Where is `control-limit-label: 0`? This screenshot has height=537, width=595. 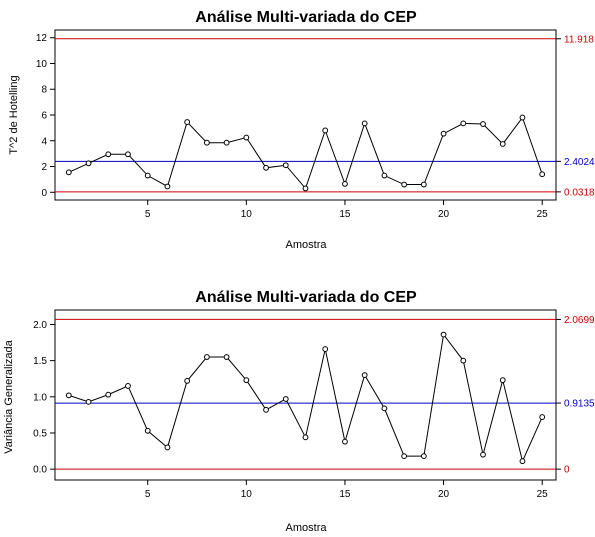
control-limit-label: 0 is located at coordinates (567, 470).